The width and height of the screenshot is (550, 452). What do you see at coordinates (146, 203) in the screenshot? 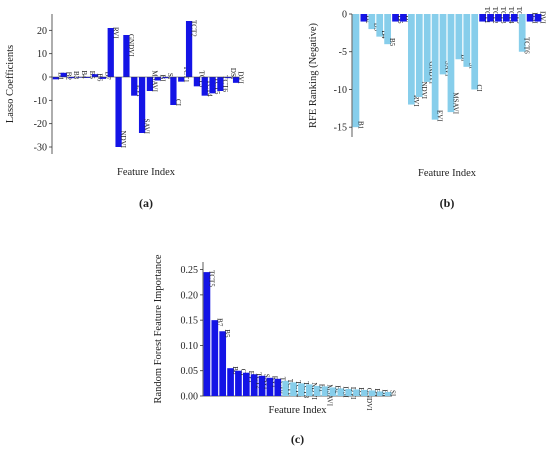
I see `panel-caption: (a)` at bounding box center [146, 203].